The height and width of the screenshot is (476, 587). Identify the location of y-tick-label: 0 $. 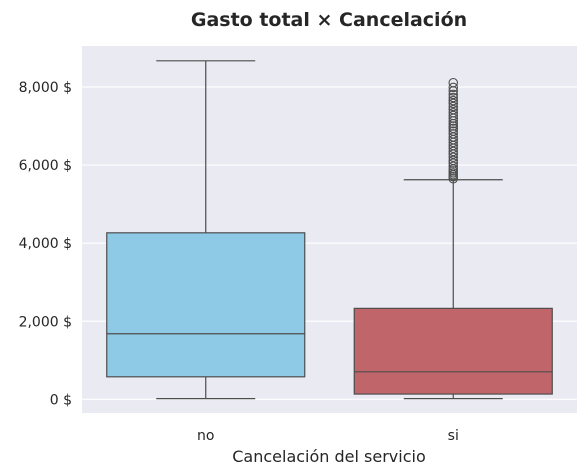
(61, 400).